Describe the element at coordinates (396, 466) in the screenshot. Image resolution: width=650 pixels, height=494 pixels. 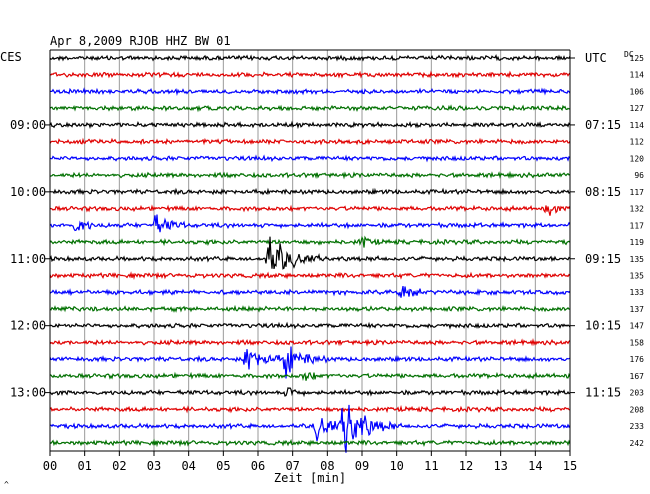
I see `x-tick-label: 10` at that location.